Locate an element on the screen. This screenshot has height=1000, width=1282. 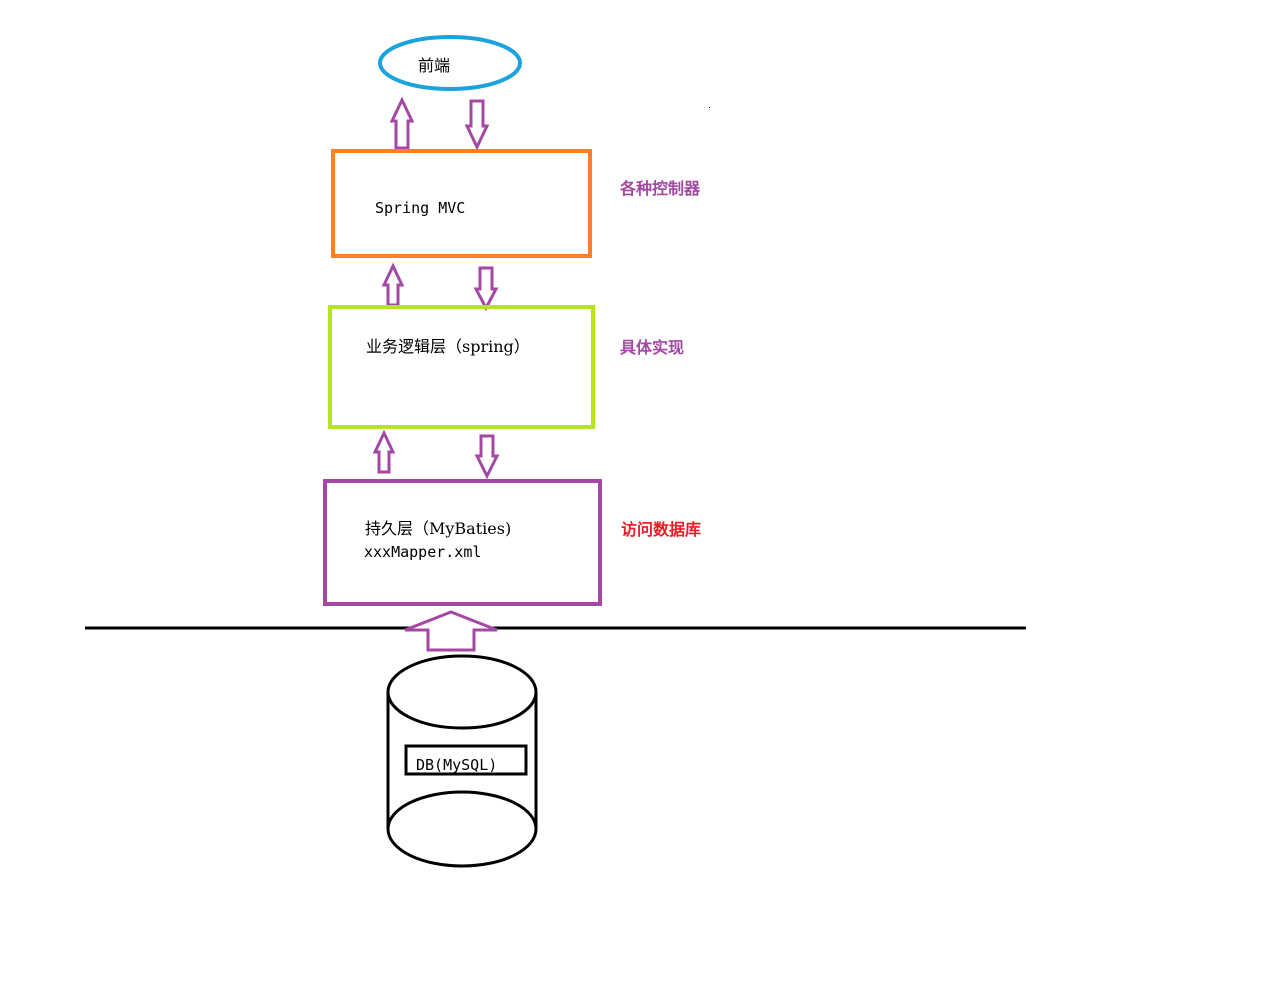
controller-box is located at coordinates (461, 203).